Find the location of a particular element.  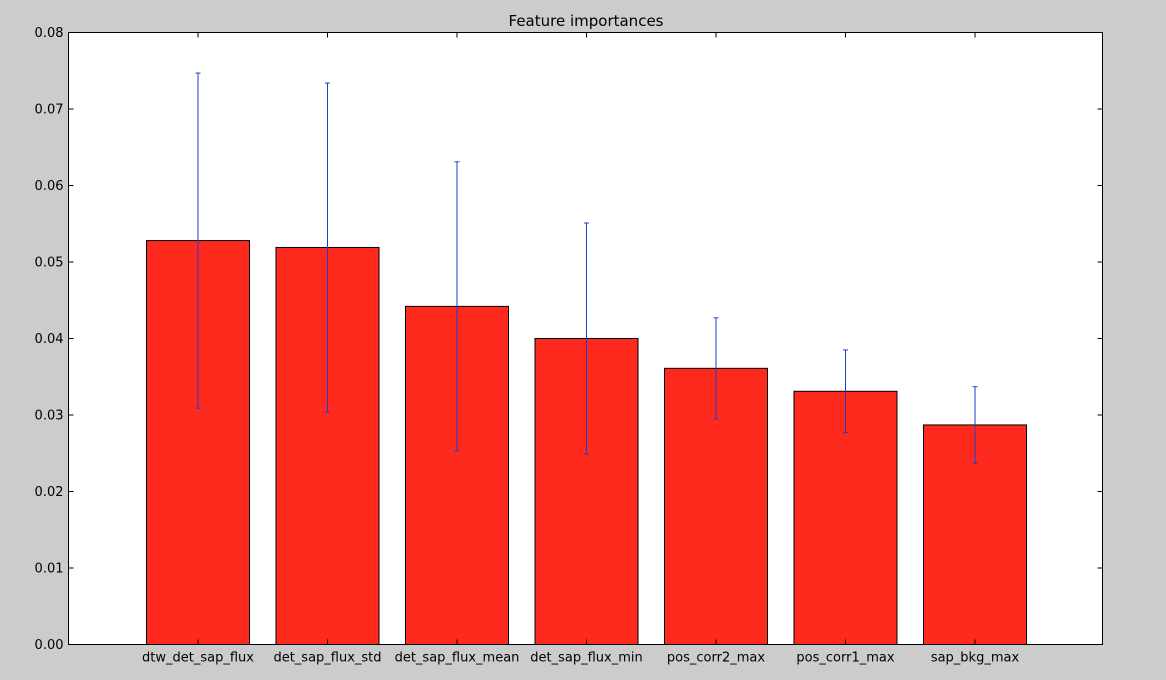

error-bar-det_sap_flux_mean is located at coordinates (457, 306).